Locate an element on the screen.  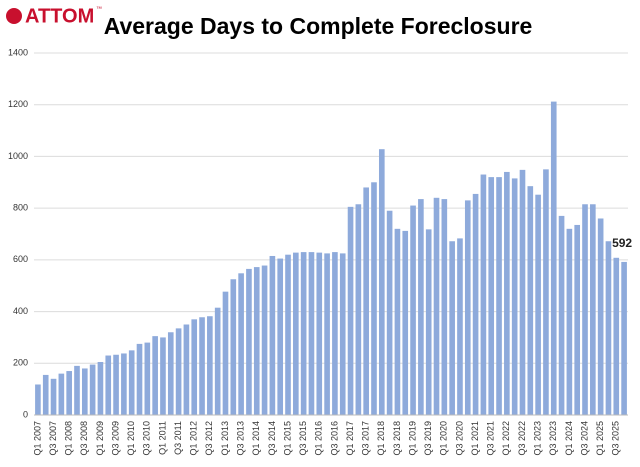
x-tick-label: Q3 2020 is located at coordinates (459, 438).